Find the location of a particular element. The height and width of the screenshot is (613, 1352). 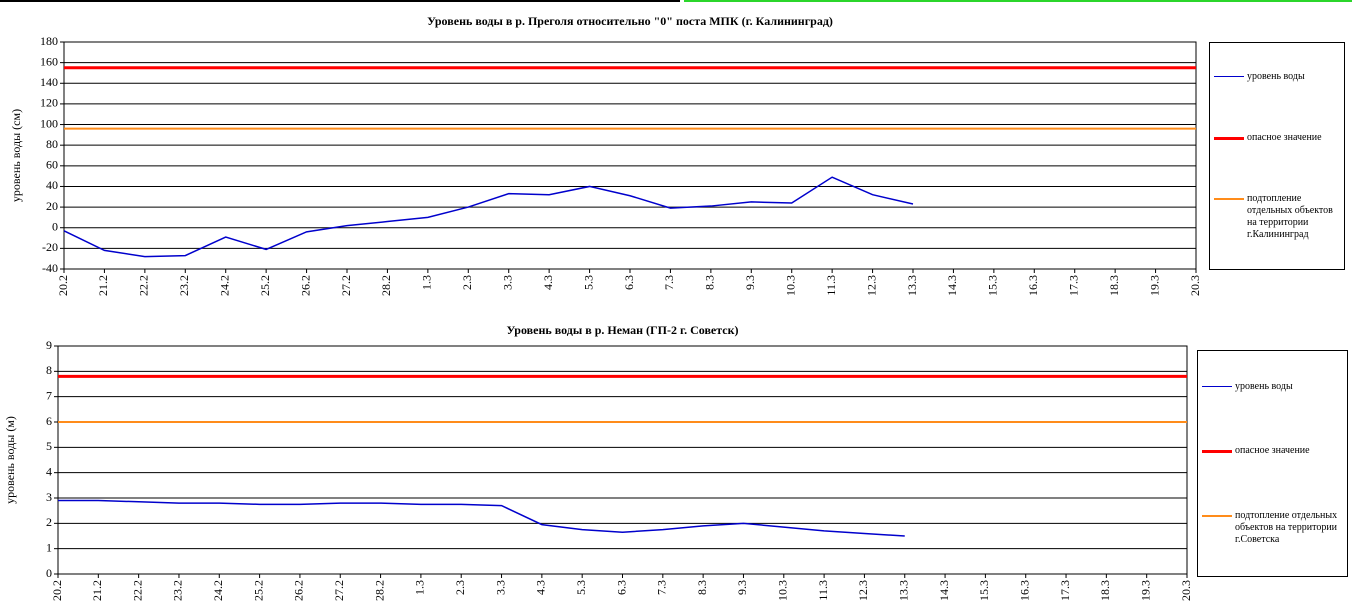

y-tick-label: -20 is located at coordinates (50, 247).